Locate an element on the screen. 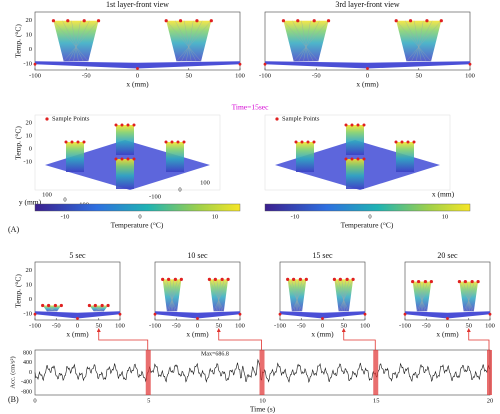 This screenshot has width=500, height=414. legend-marker is located at coordinates (277, 119).